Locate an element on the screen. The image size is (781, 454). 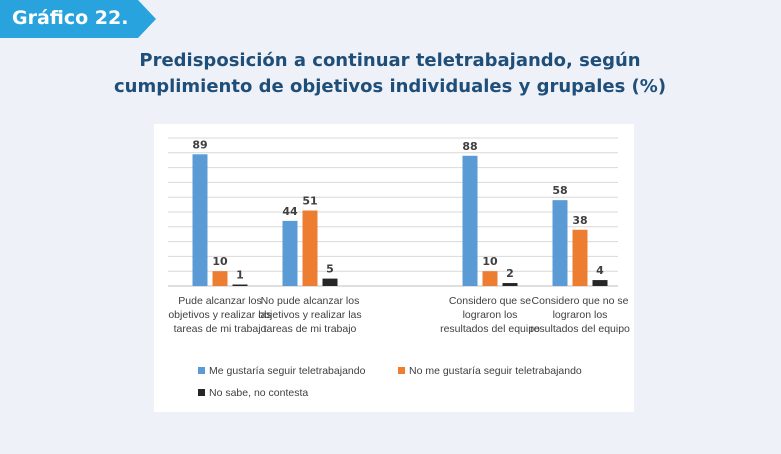
legend-item-1: Me gustaría seguir teletrabajando is located at coordinates (281, 371).